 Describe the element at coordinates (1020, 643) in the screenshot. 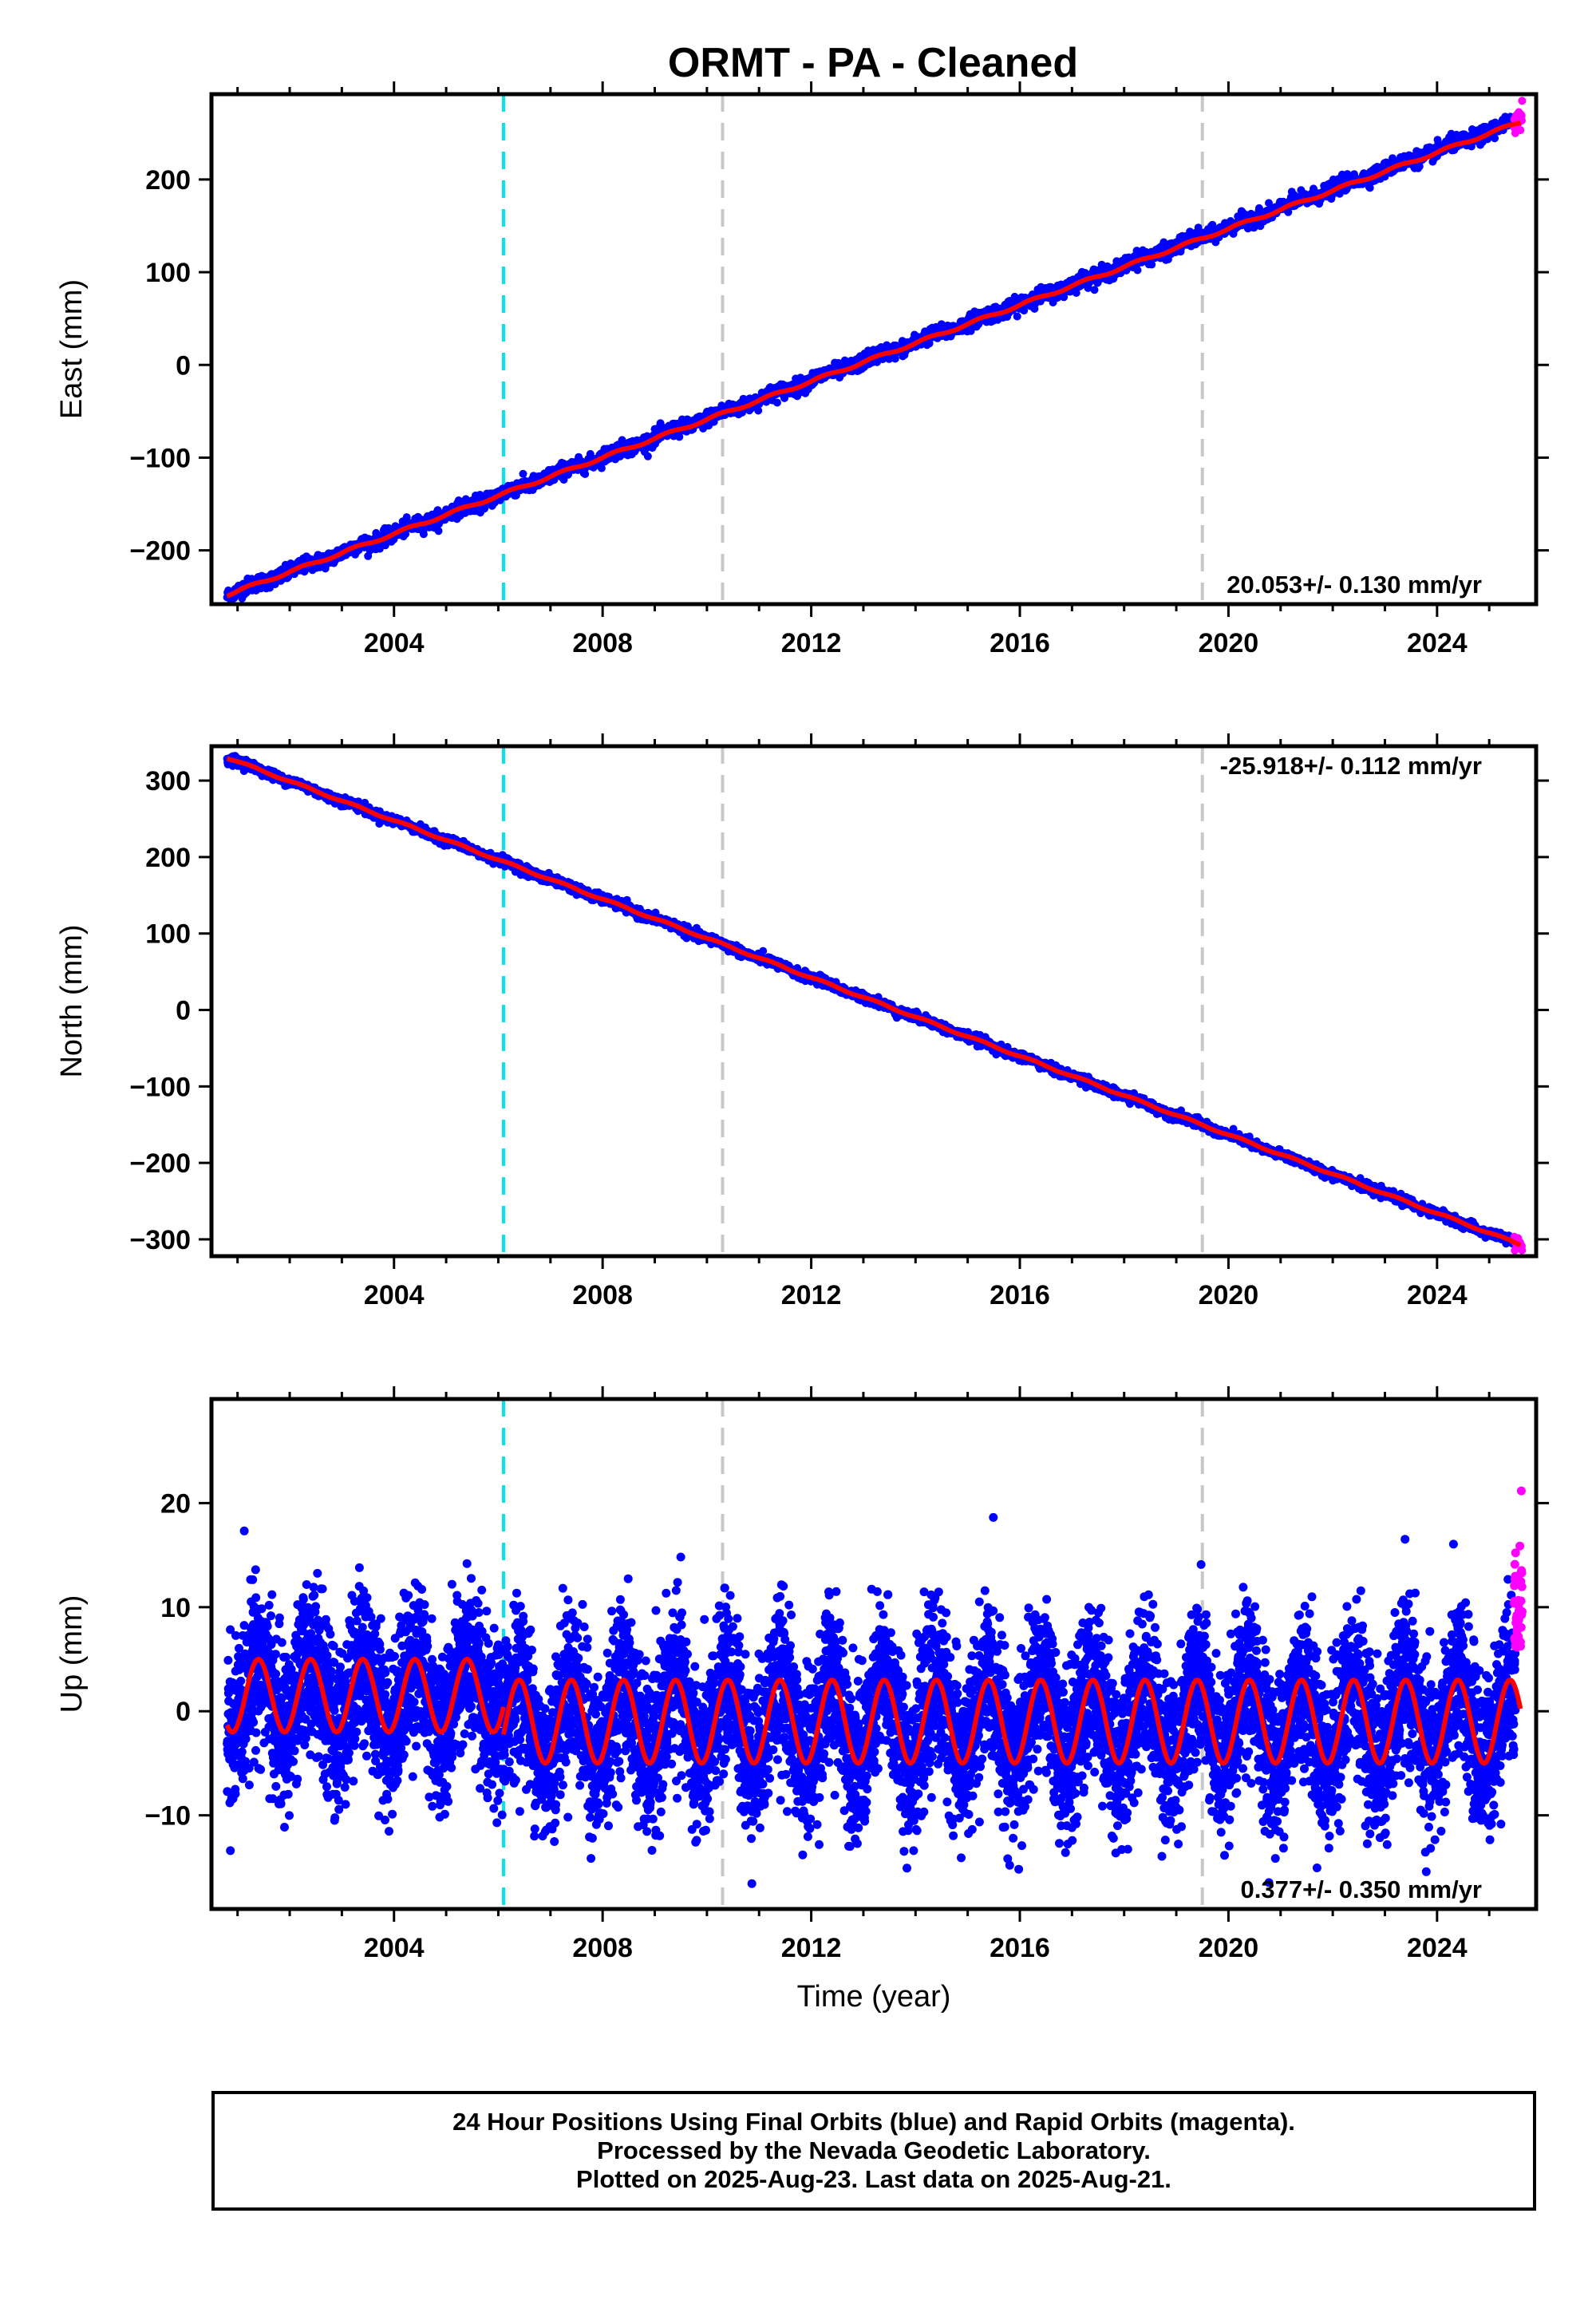

I see `x-tick-label: 2016` at that location.